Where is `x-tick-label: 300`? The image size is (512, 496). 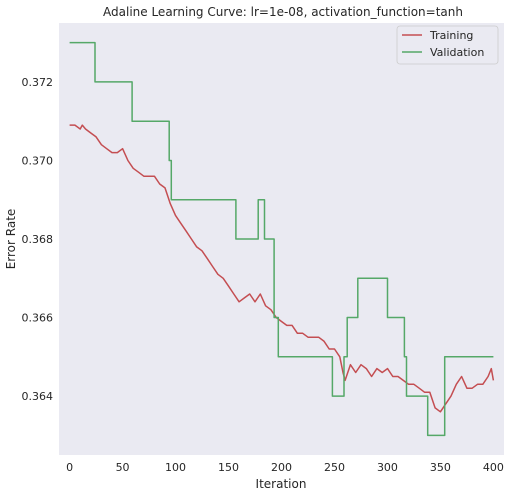 x-tick-label: 300 is located at coordinates (387, 467).